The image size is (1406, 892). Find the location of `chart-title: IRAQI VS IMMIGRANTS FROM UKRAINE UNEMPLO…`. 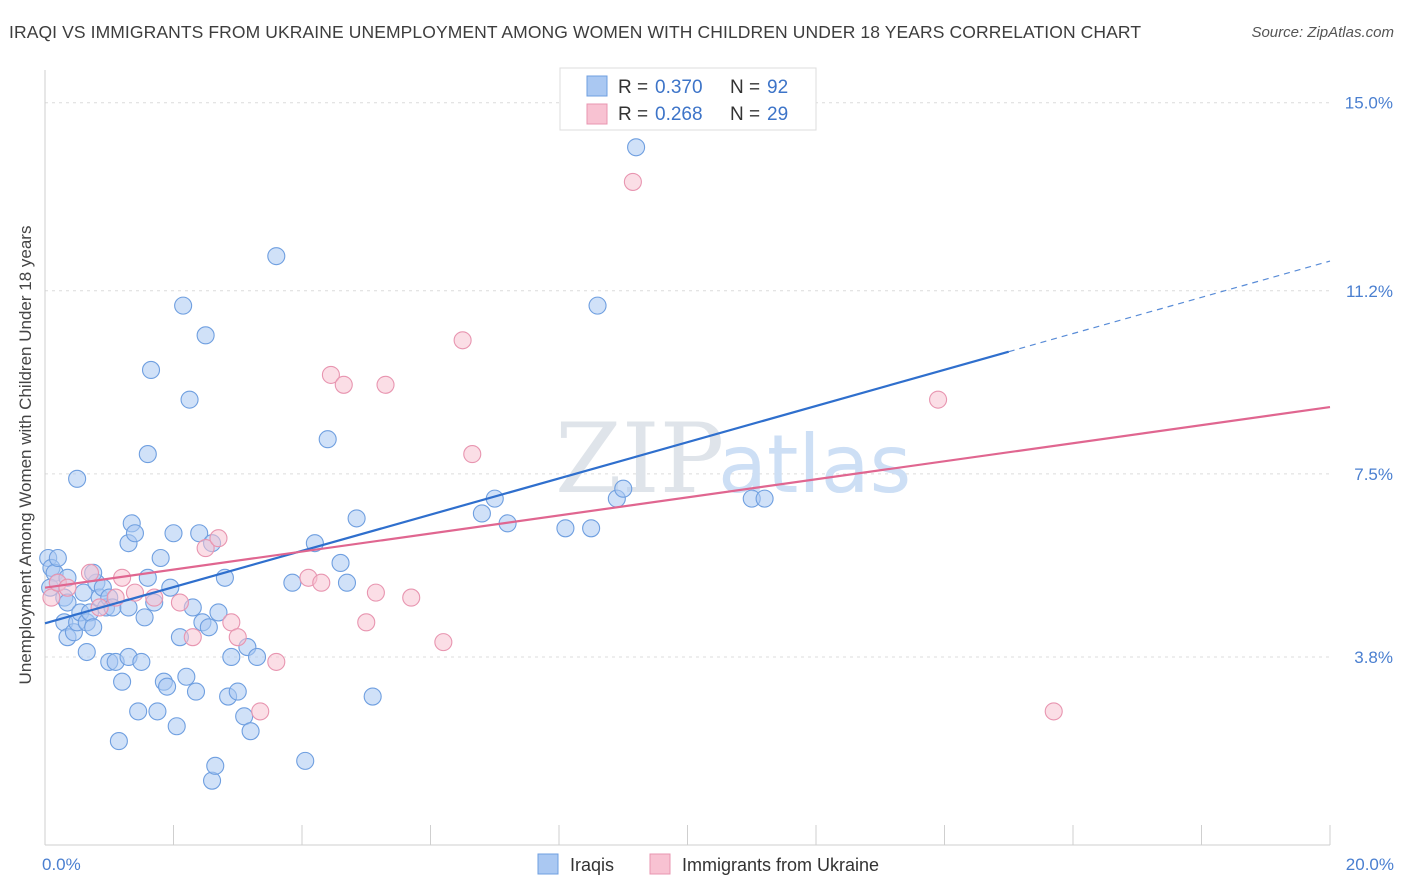

chart-title: IRAQI VS IMMIGRANTS FROM UKRAINE UNEMPLO… is located at coordinates (575, 32).